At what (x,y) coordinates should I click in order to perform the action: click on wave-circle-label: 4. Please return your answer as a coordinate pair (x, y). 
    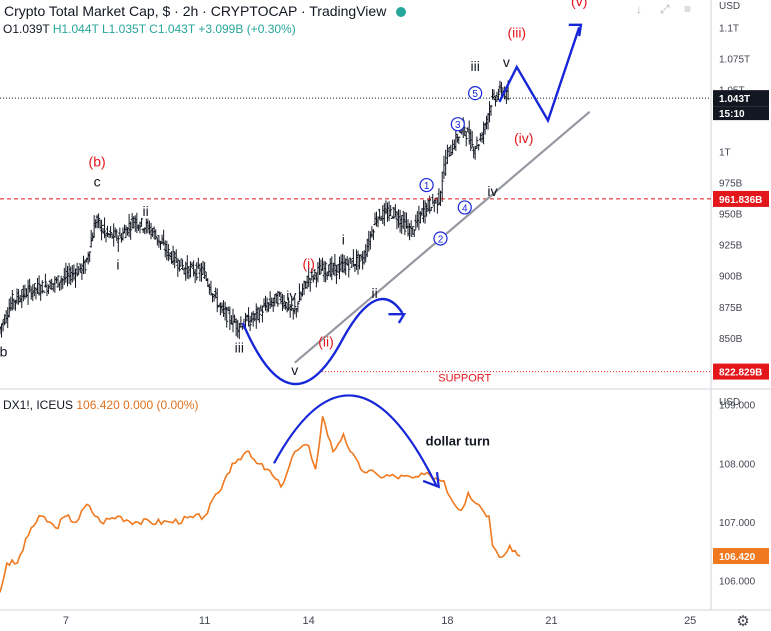
    Looking at the image, I should click on (464, 207).